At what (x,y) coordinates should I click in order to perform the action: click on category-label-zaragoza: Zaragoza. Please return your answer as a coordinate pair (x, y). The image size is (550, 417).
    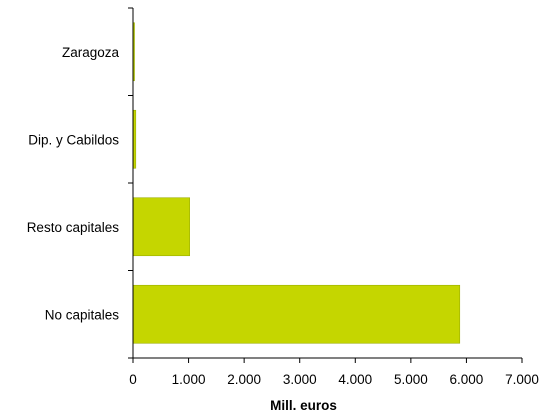
    Looking at the image, I should click on (91, 52).